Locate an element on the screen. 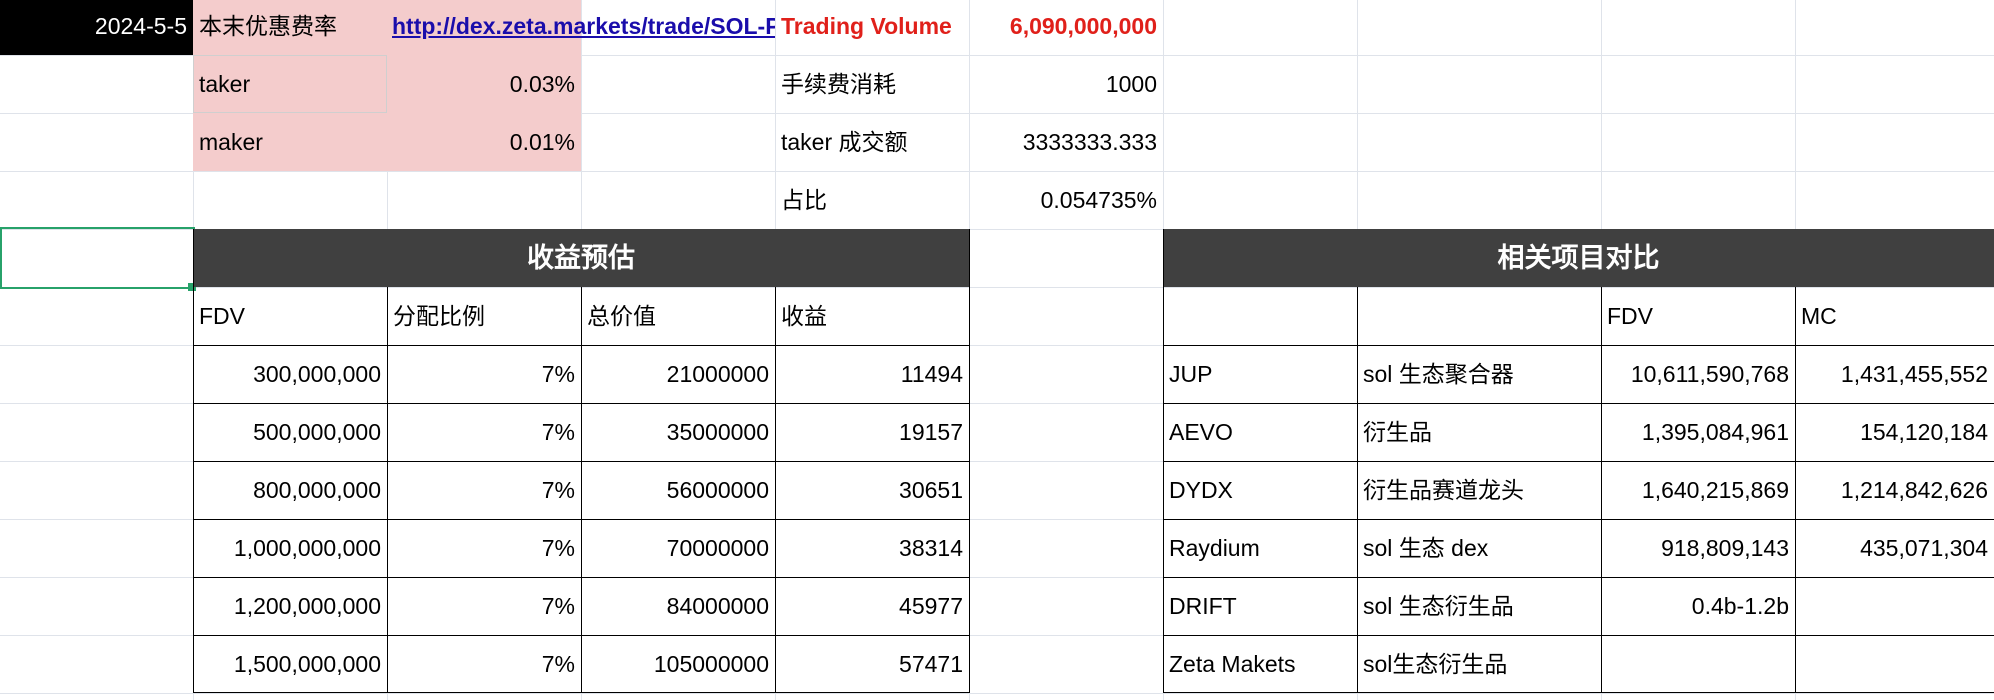  fee-title-cell: 本末优惠费率 is located at coordinates (268, 26).